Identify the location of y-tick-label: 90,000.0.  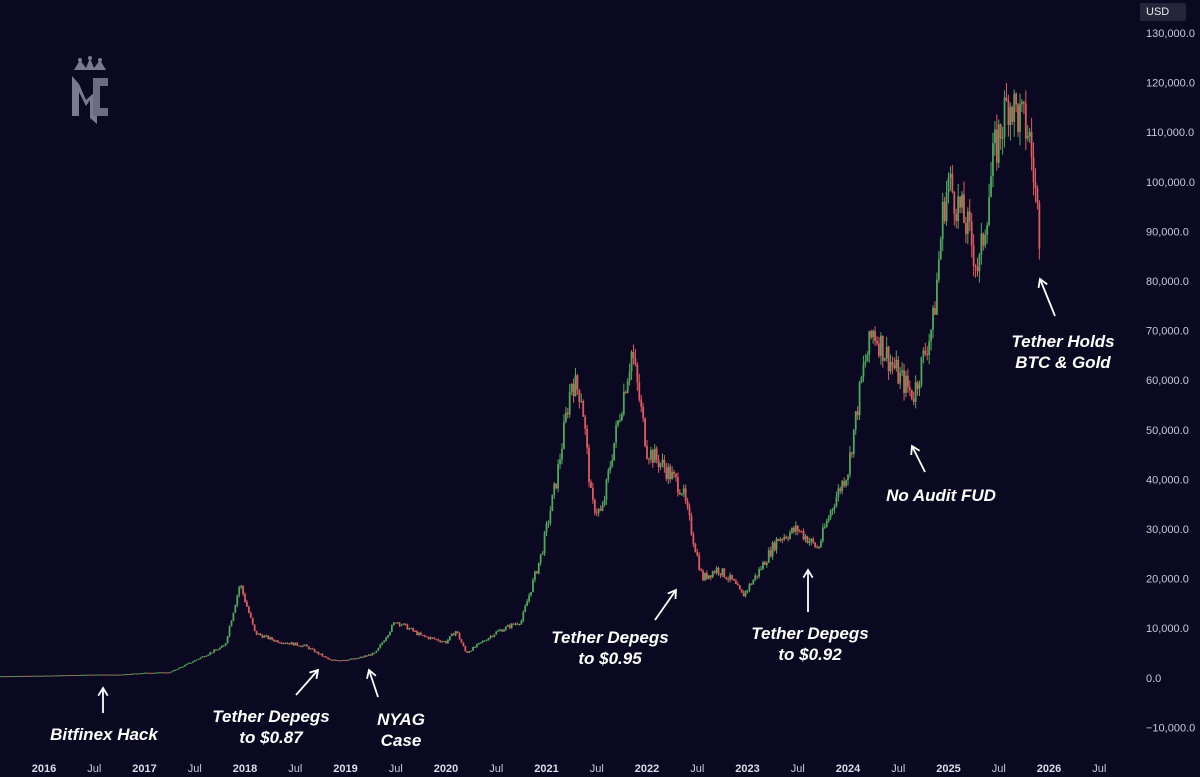
(1167, 232).